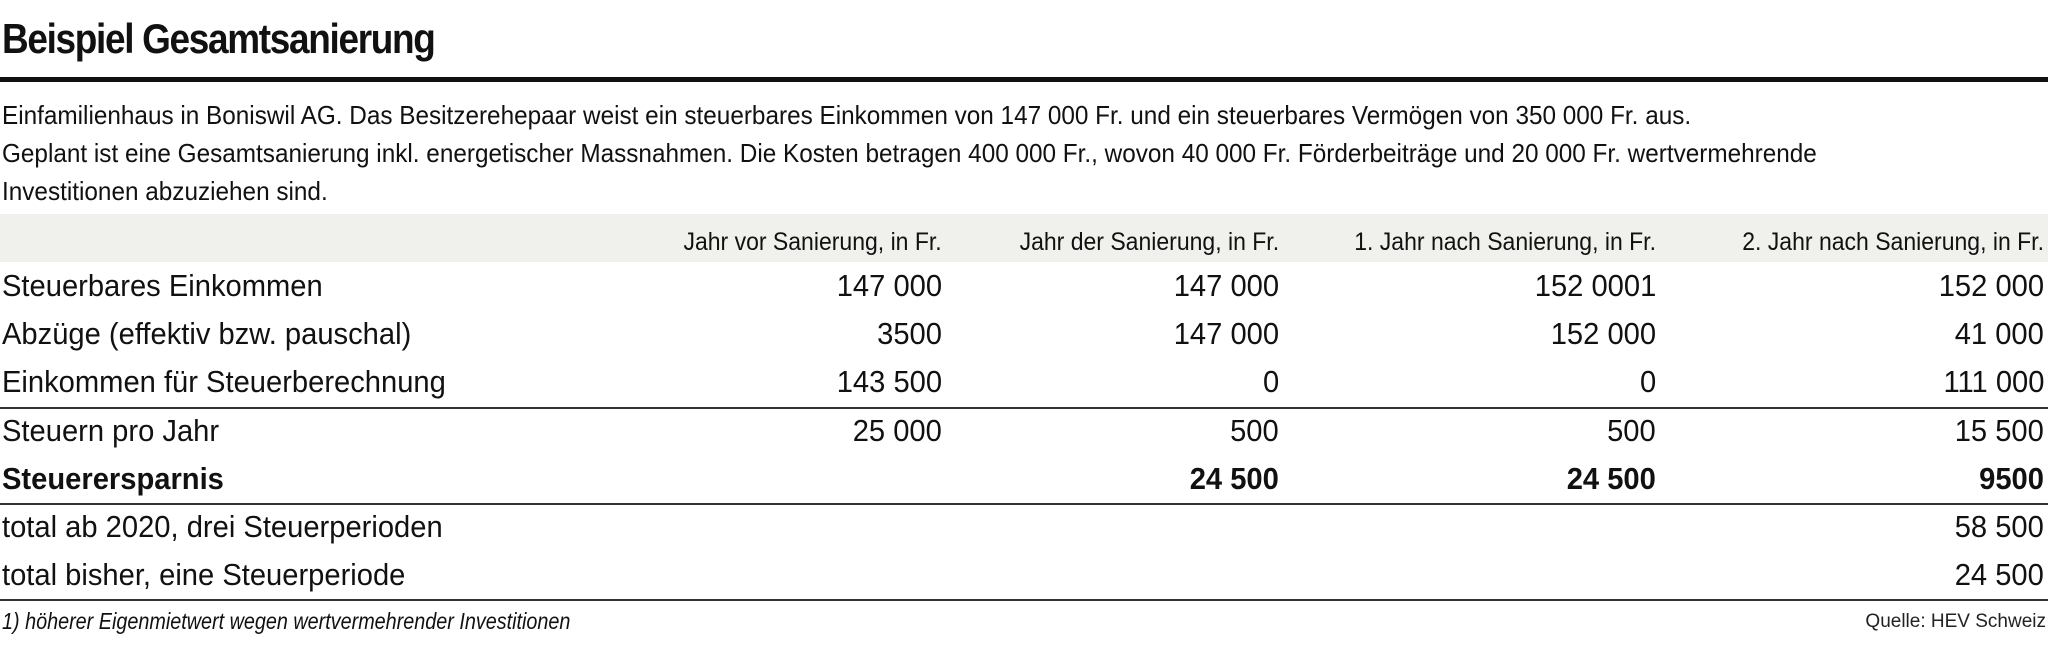 This screenshot has height=661, width=2048. I want to click on cell-year-of: 0, so click(1270, 381).